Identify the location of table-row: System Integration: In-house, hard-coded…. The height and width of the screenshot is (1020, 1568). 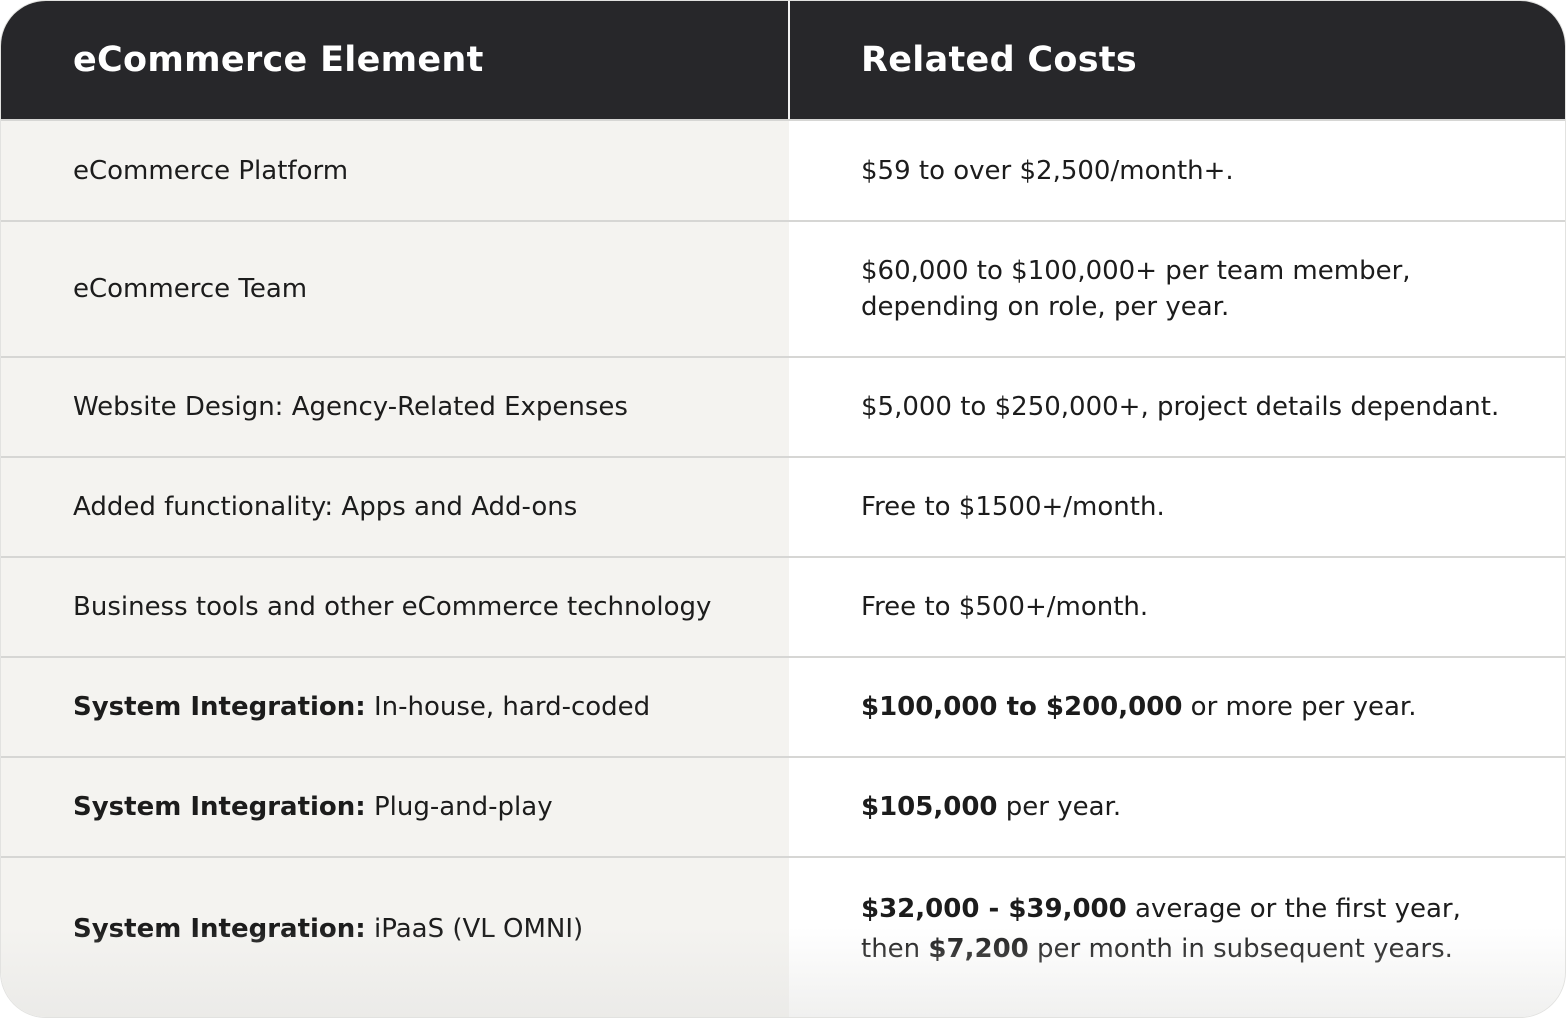
(783, 706).